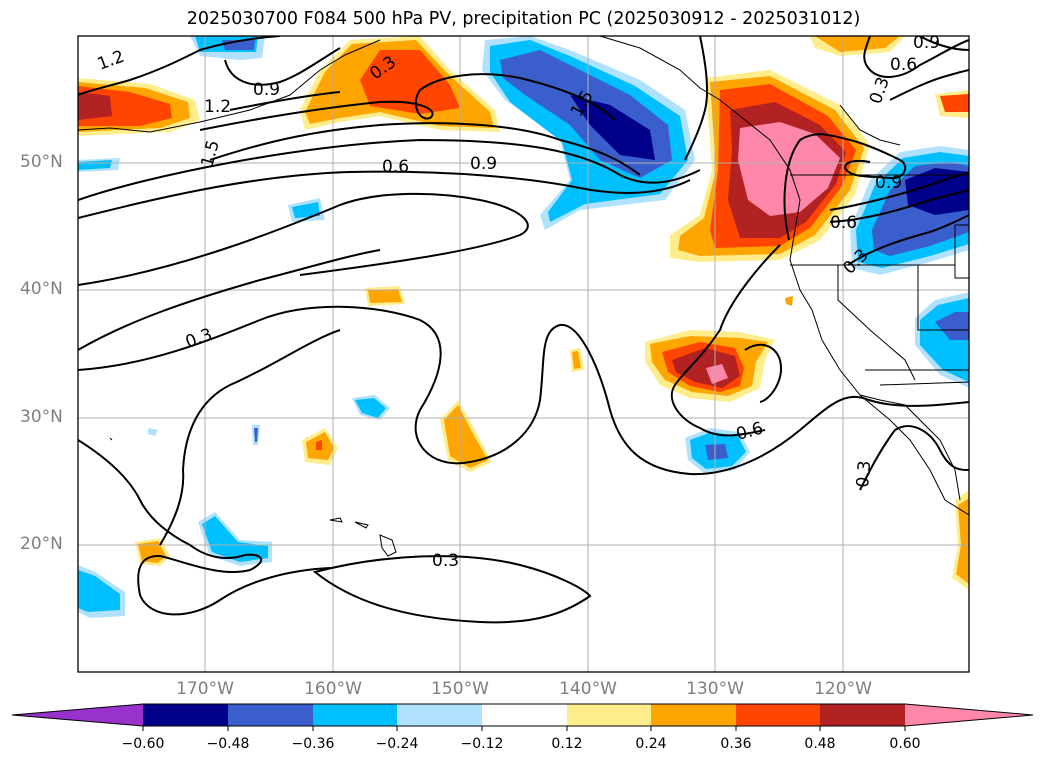  What do you see at coordinates (460, 689) in the screenshot?
I see `lon-label: 150°W` at bounding box center [460, 689].